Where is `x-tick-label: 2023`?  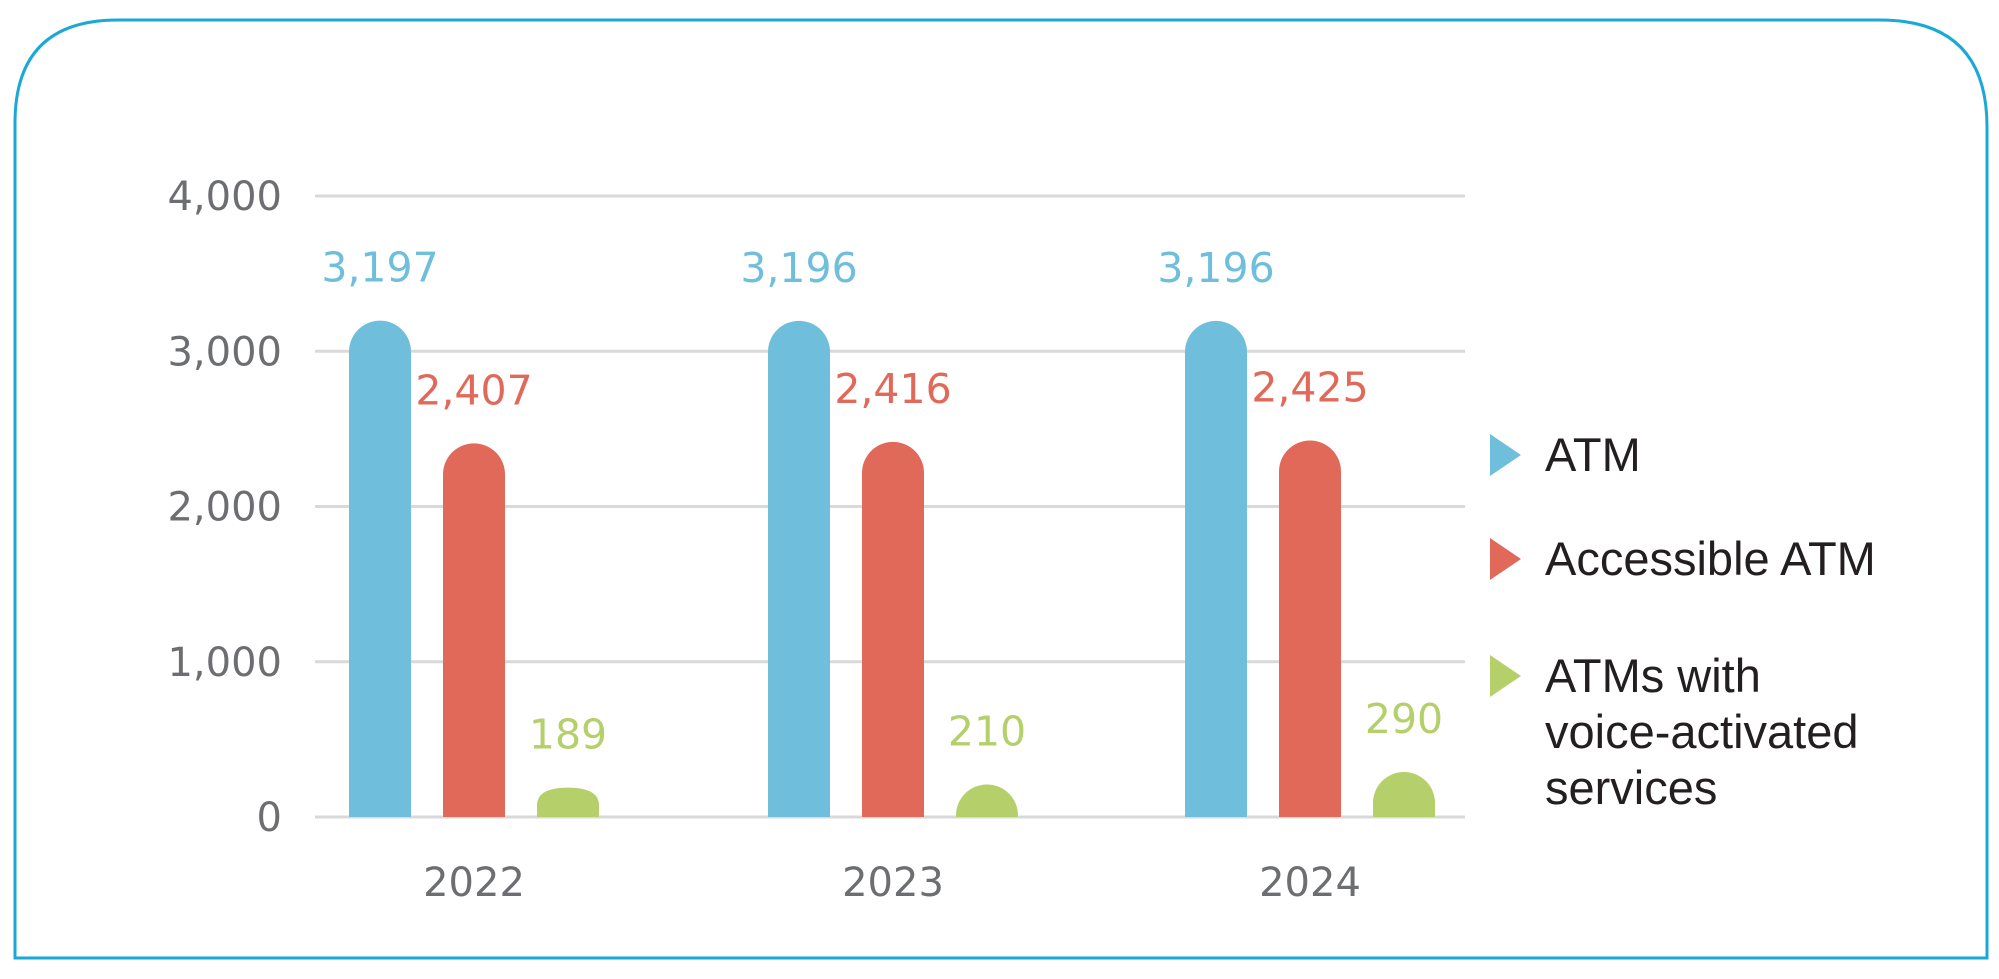
x-tick-label: 2023 is located at coordinates (893, 883).